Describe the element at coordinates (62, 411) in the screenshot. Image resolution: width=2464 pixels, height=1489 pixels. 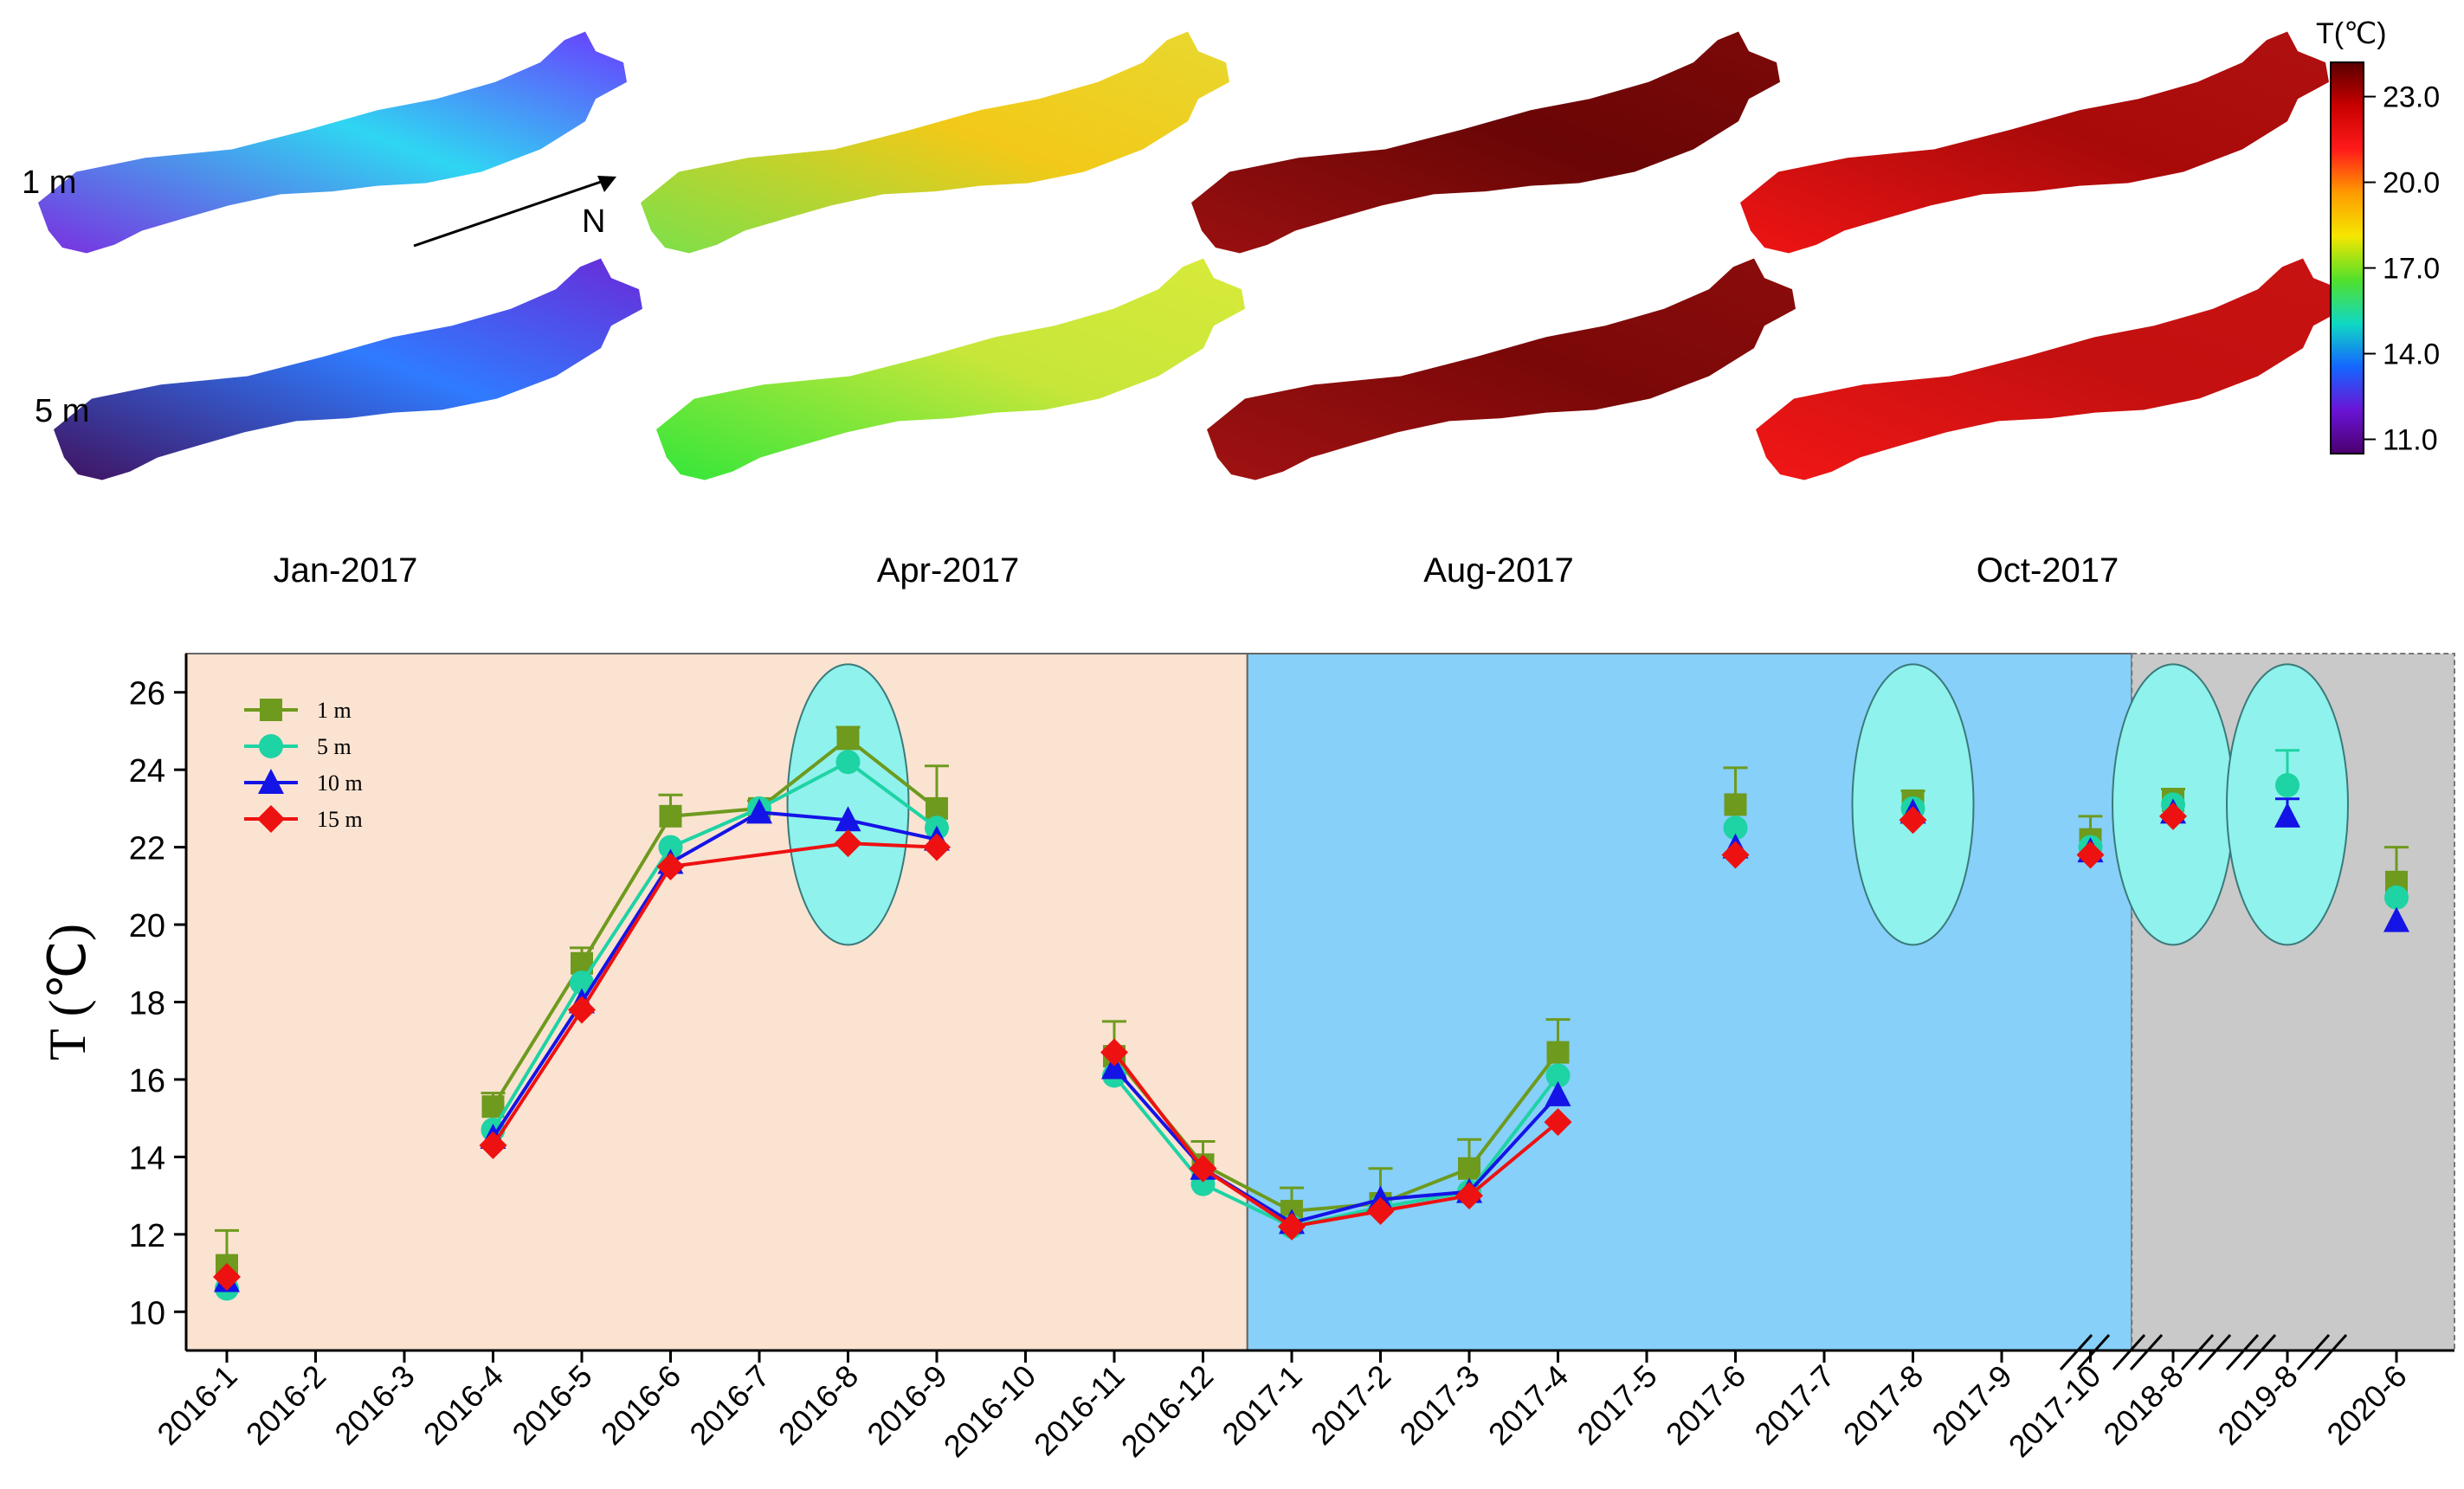
I see `depth-label-5m: 5 m` at that location.